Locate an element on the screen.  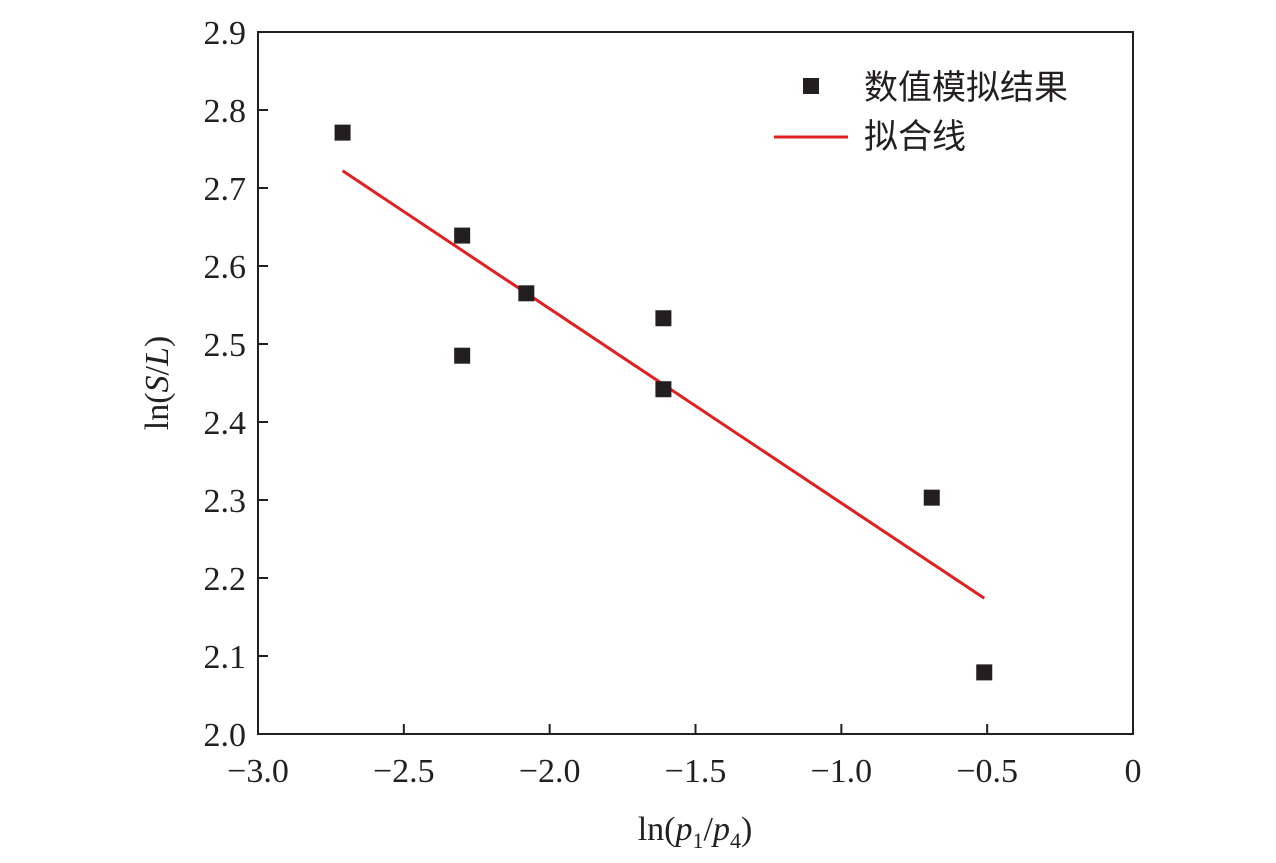
y-axis-title: ln(S/L) is located at coordinates (157, 383).